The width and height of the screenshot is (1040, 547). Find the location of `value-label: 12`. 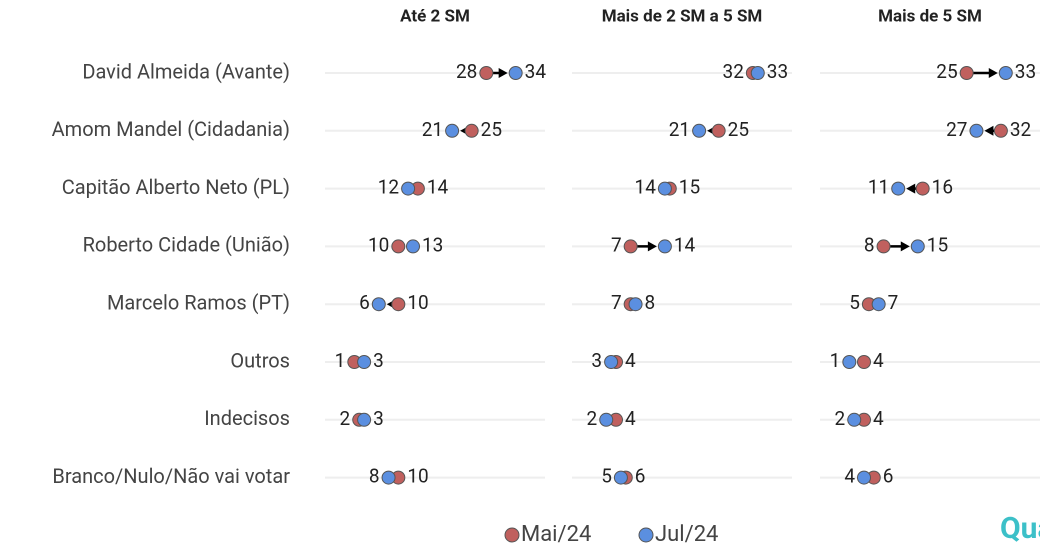

value-label: 12 is located at coordinates (388, 187).